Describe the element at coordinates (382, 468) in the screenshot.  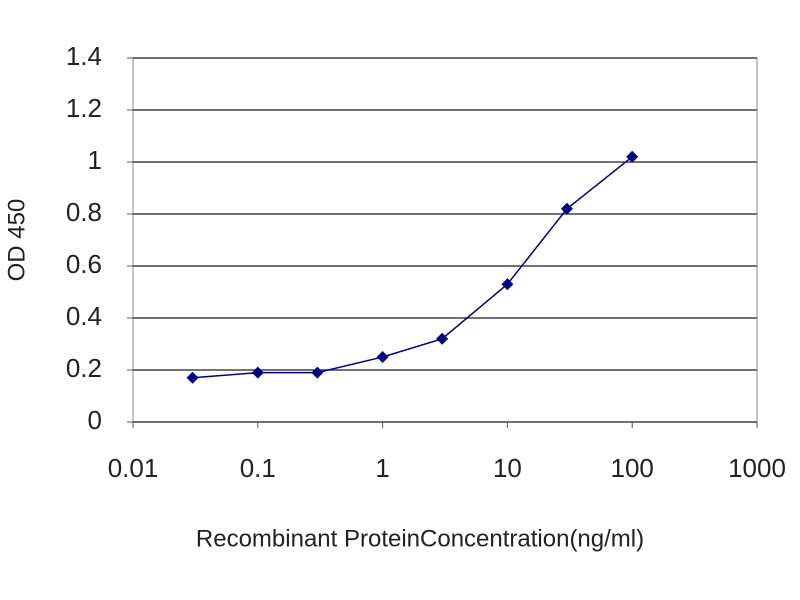
I see `x-tick-label: 1` at that location.